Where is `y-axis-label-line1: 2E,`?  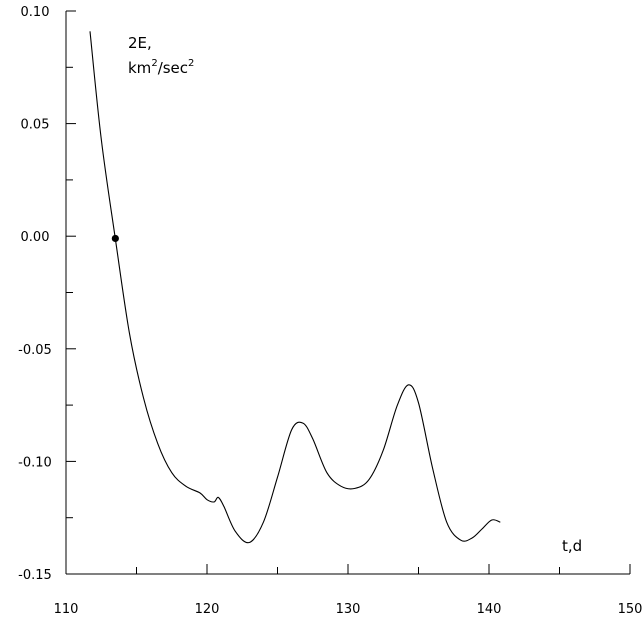
y-axis-label-line1: 2E, is located at coordinates (140, 43).